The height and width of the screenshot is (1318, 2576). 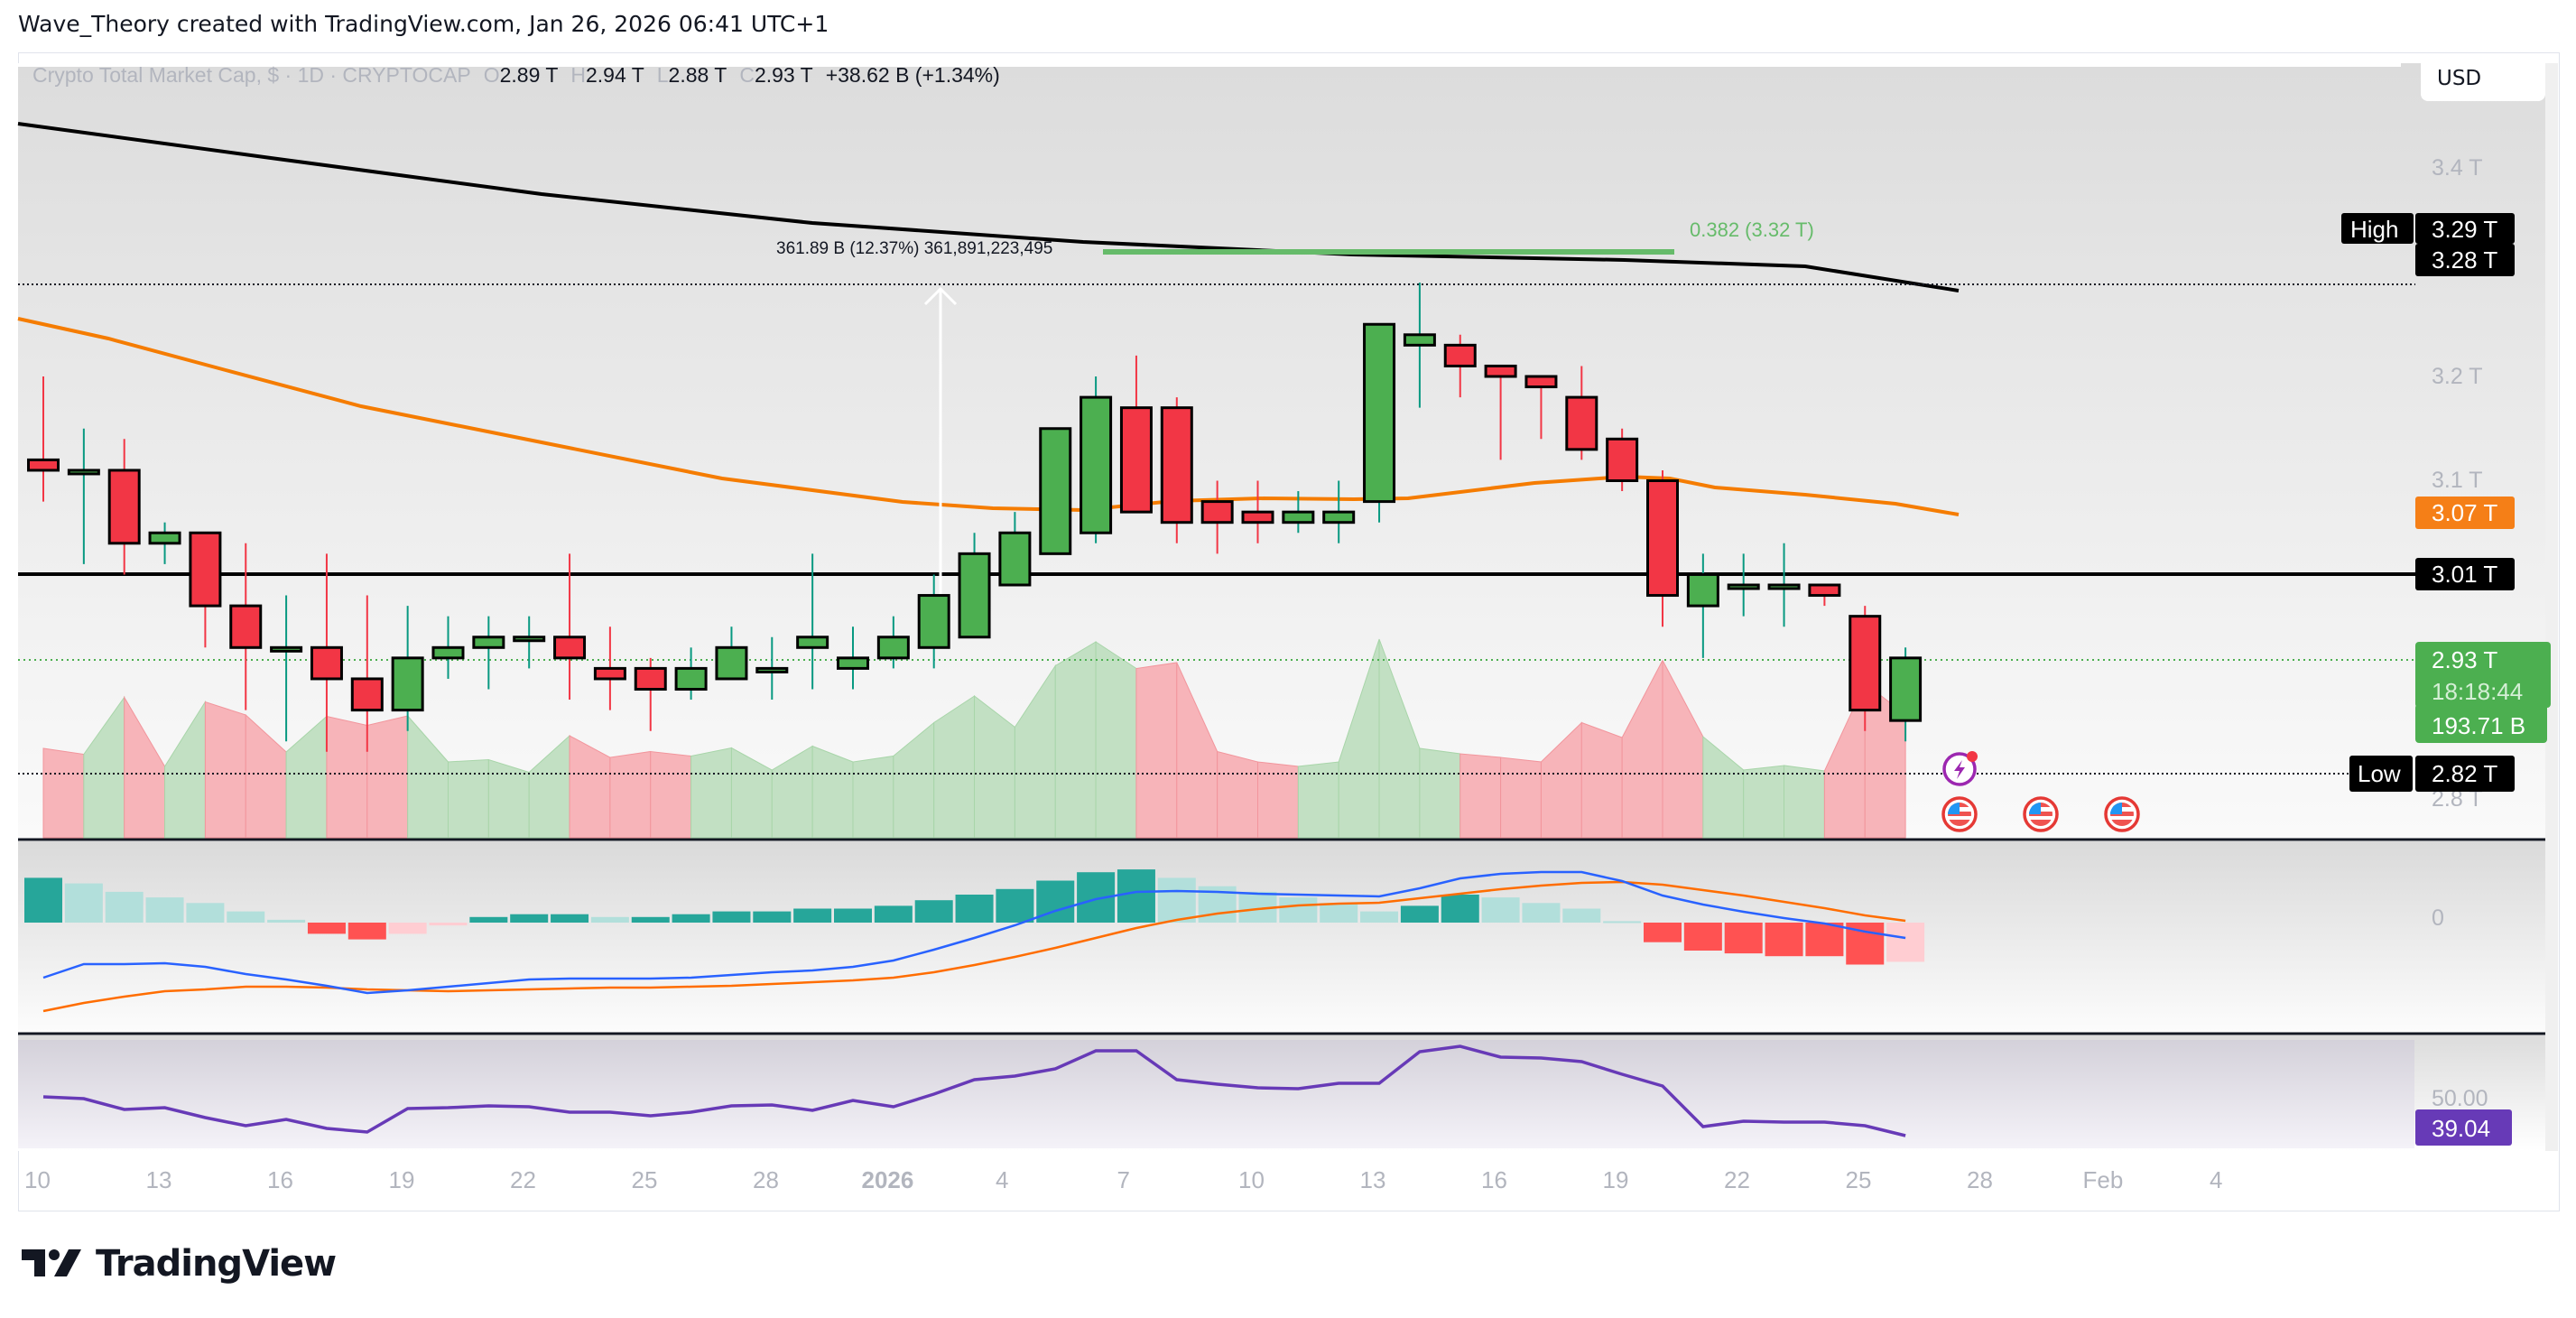 What do you see at coordinates (766, 1179) in the screenshot?
I see `time-tick: 28` at bounding box center [766, 1179].